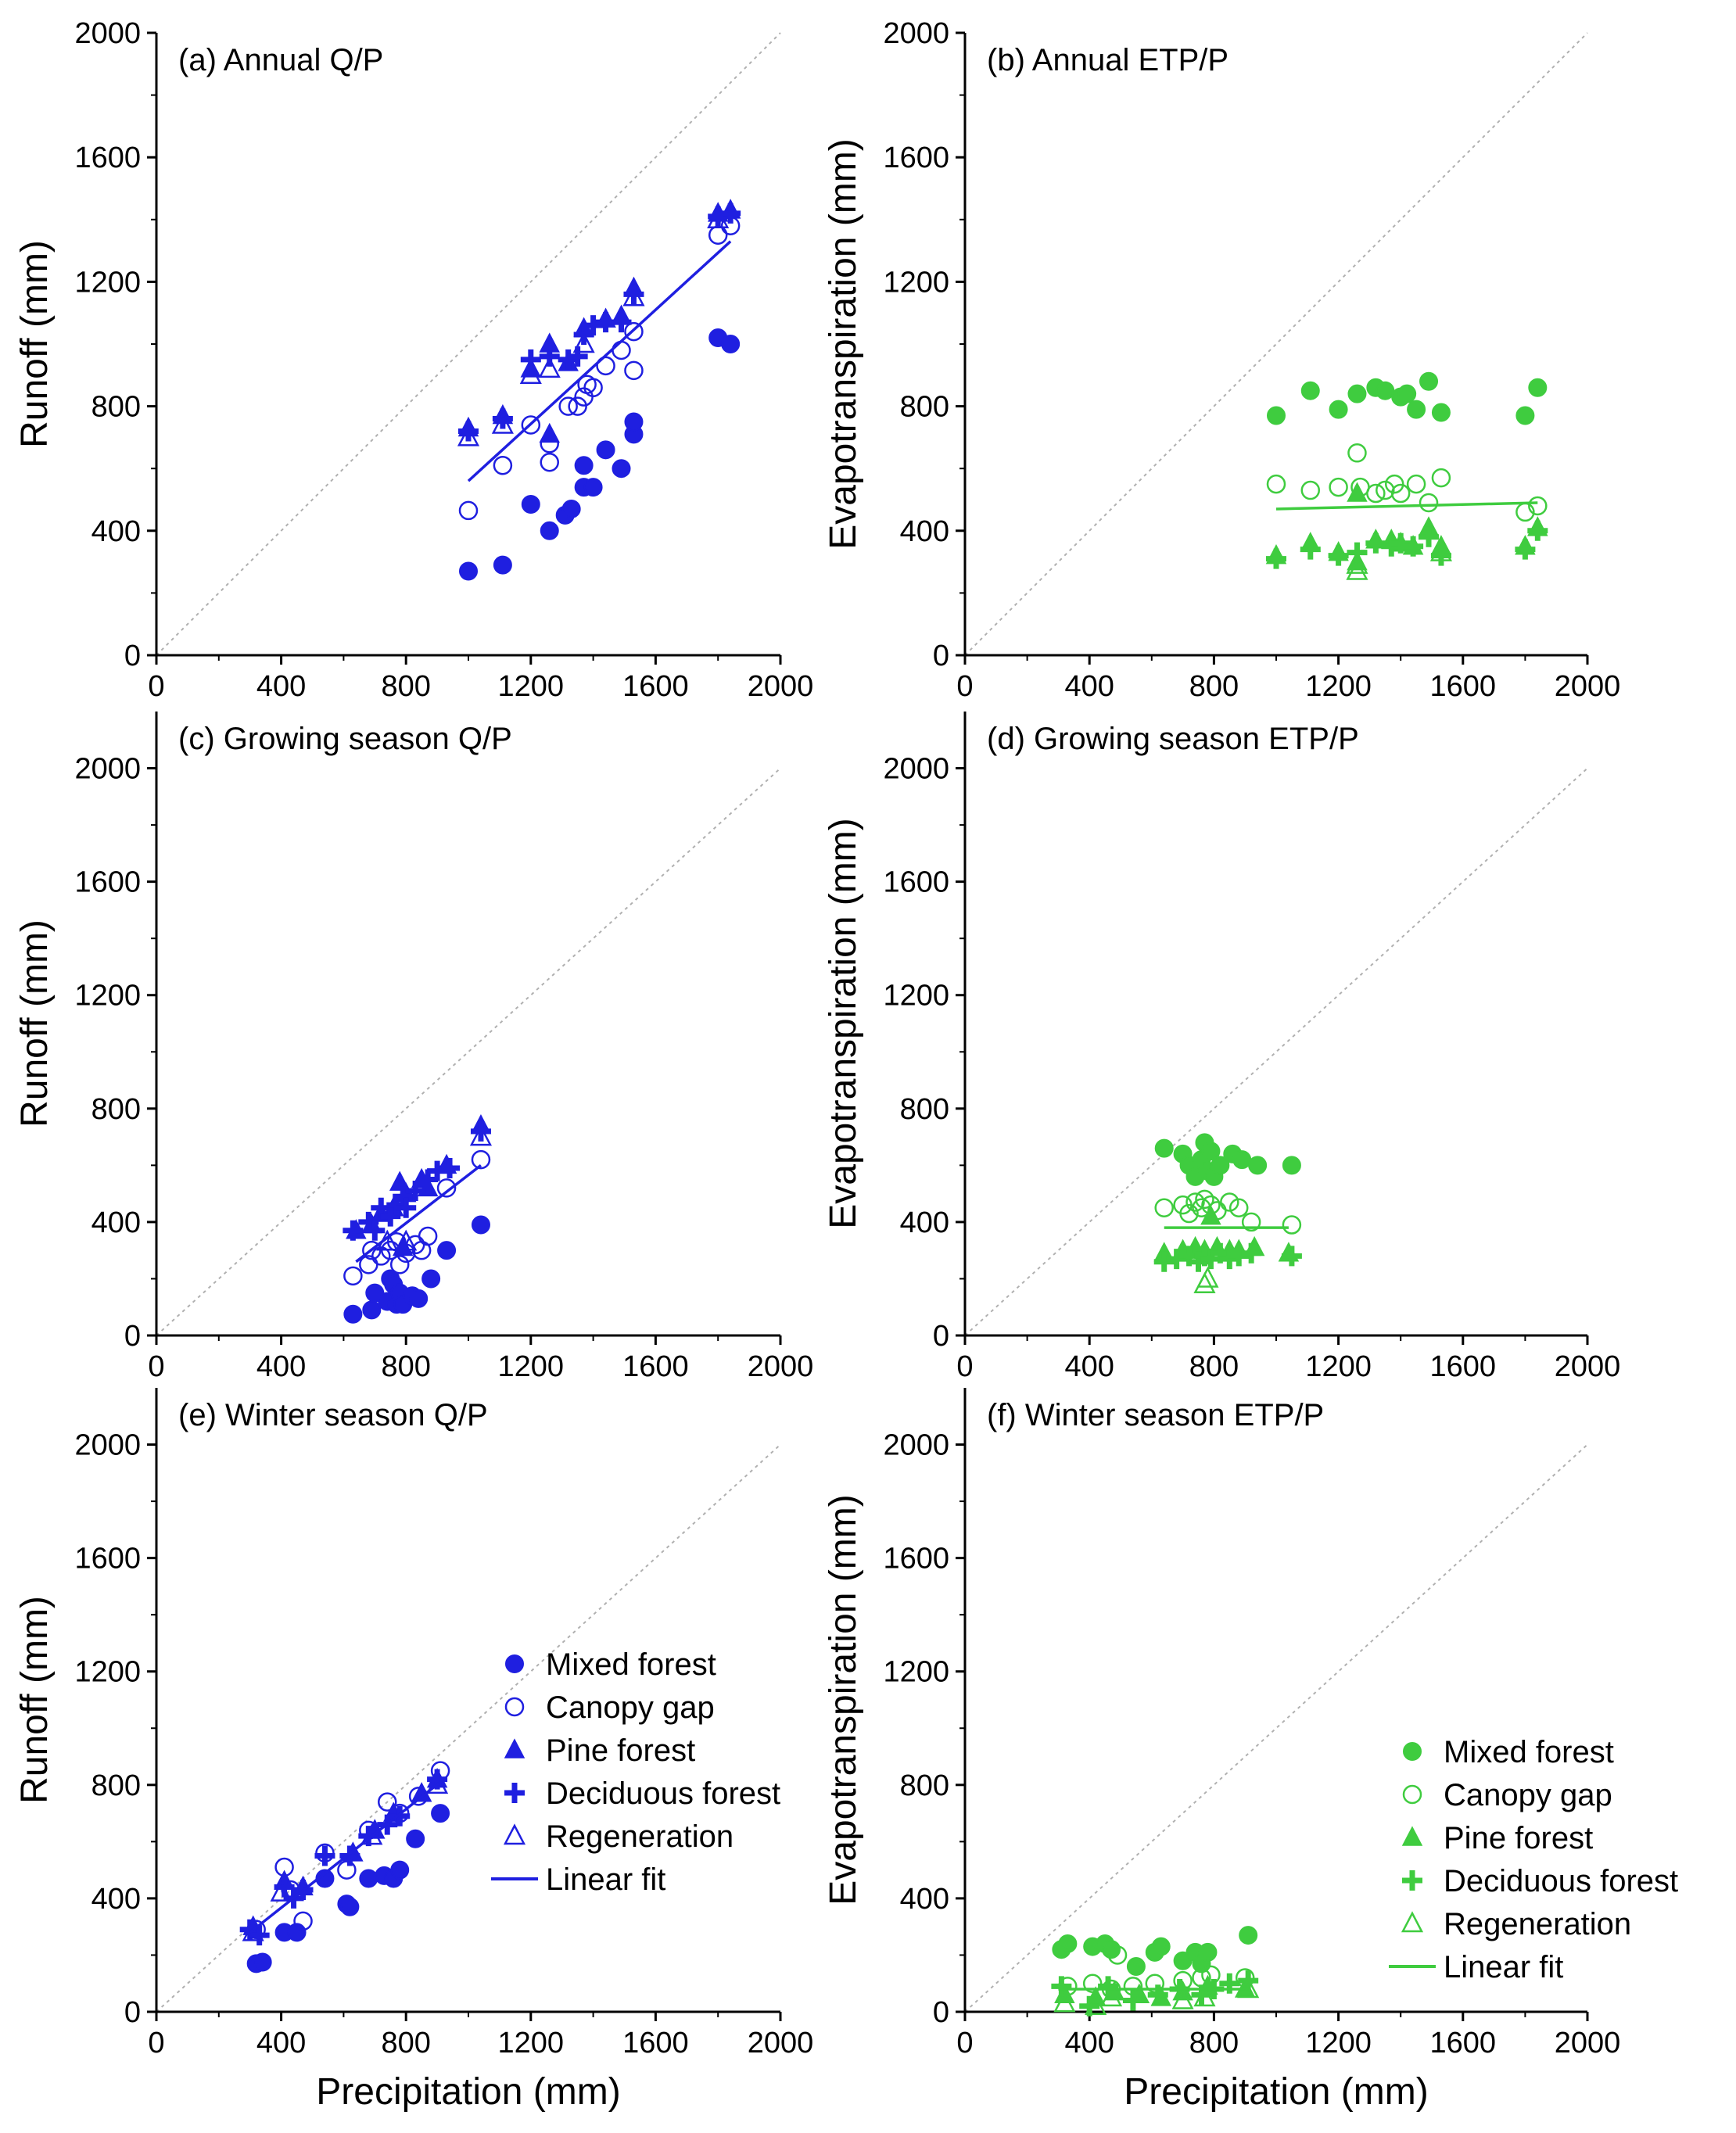  Describe the element at coordinates (605, 1879) in the screenshot. I see `legend-label: Linear fit` at that location.